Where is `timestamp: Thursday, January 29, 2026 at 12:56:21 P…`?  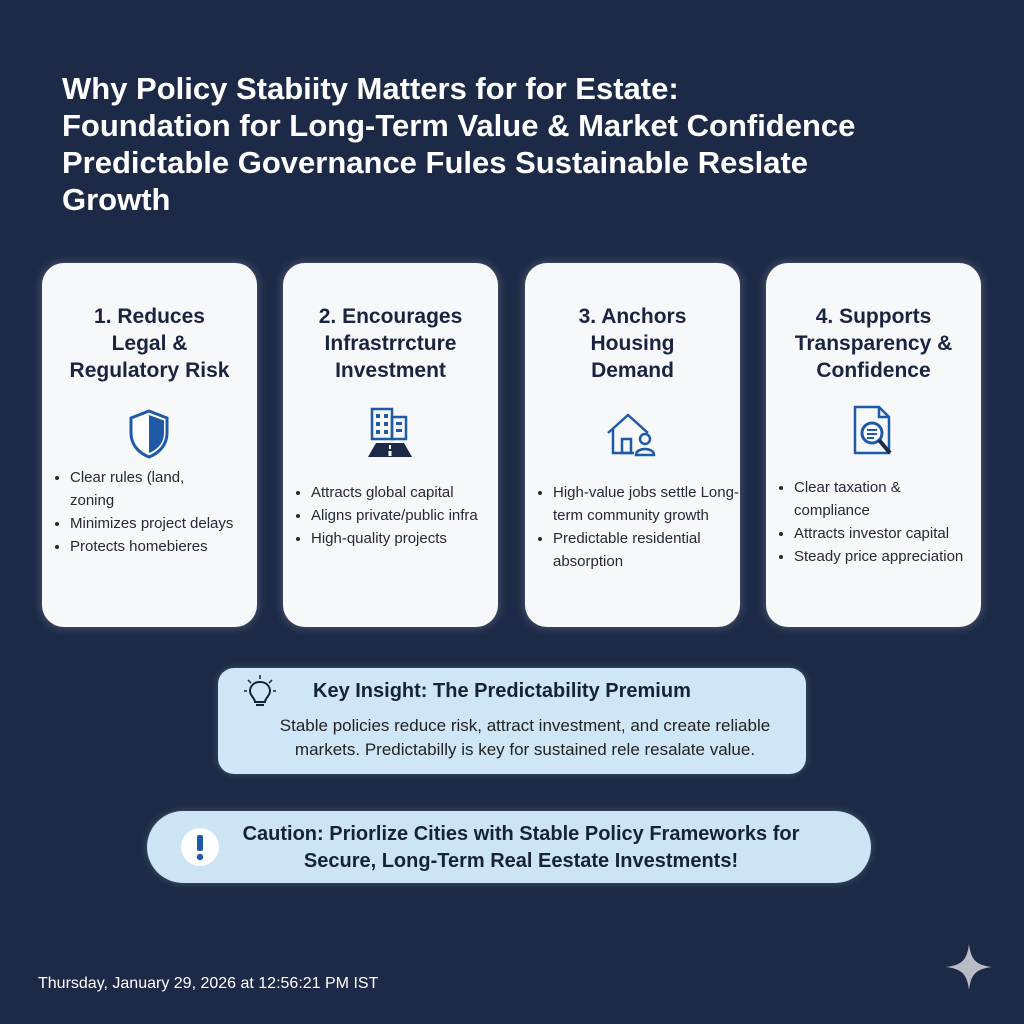 timestamp: Thursday, January 29, 2026 at 12:56:21 P… is located at coordinates (208, 983).